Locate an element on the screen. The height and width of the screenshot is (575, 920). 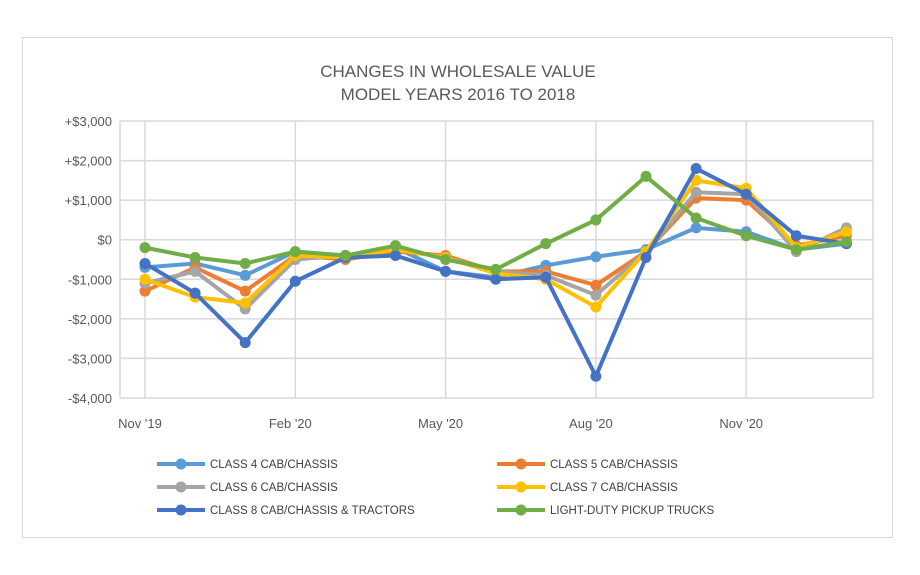
y-tick-label: +$3,000 is located at coordinates (88, 121).